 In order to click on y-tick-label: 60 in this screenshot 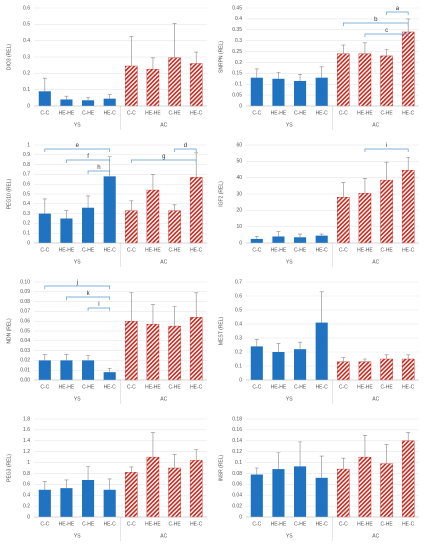, I will do `click(239, 145)`.